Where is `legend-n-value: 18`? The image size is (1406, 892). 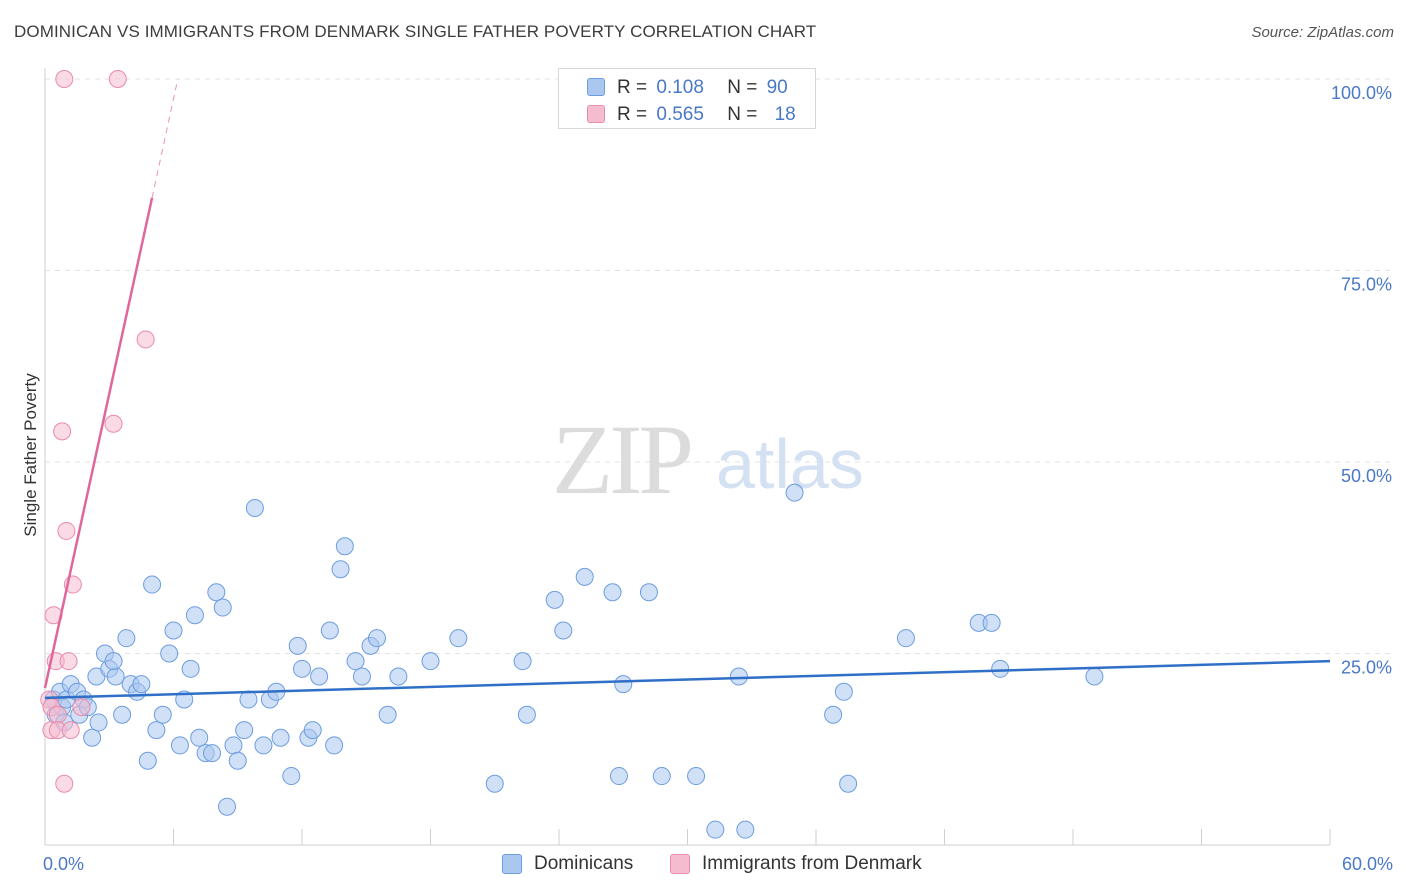 legend-n-value: 18 is located at coordinates (785, 114).